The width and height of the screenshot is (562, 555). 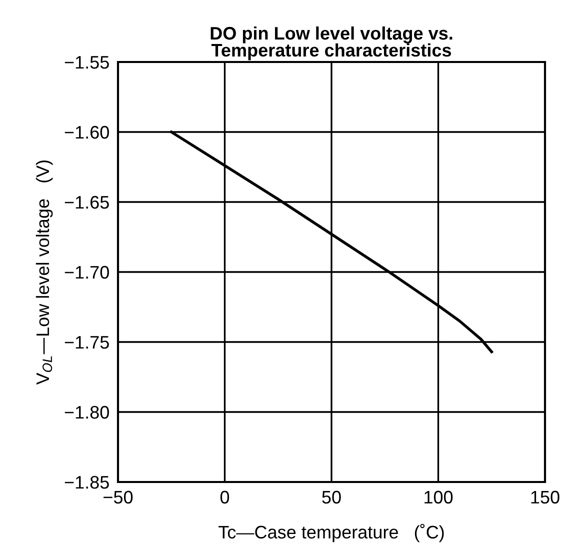 What do you see at coordinates (86, 272) in the screenshot?
I see `y-tick-label: −1.70` at bounding box center [86, 272].